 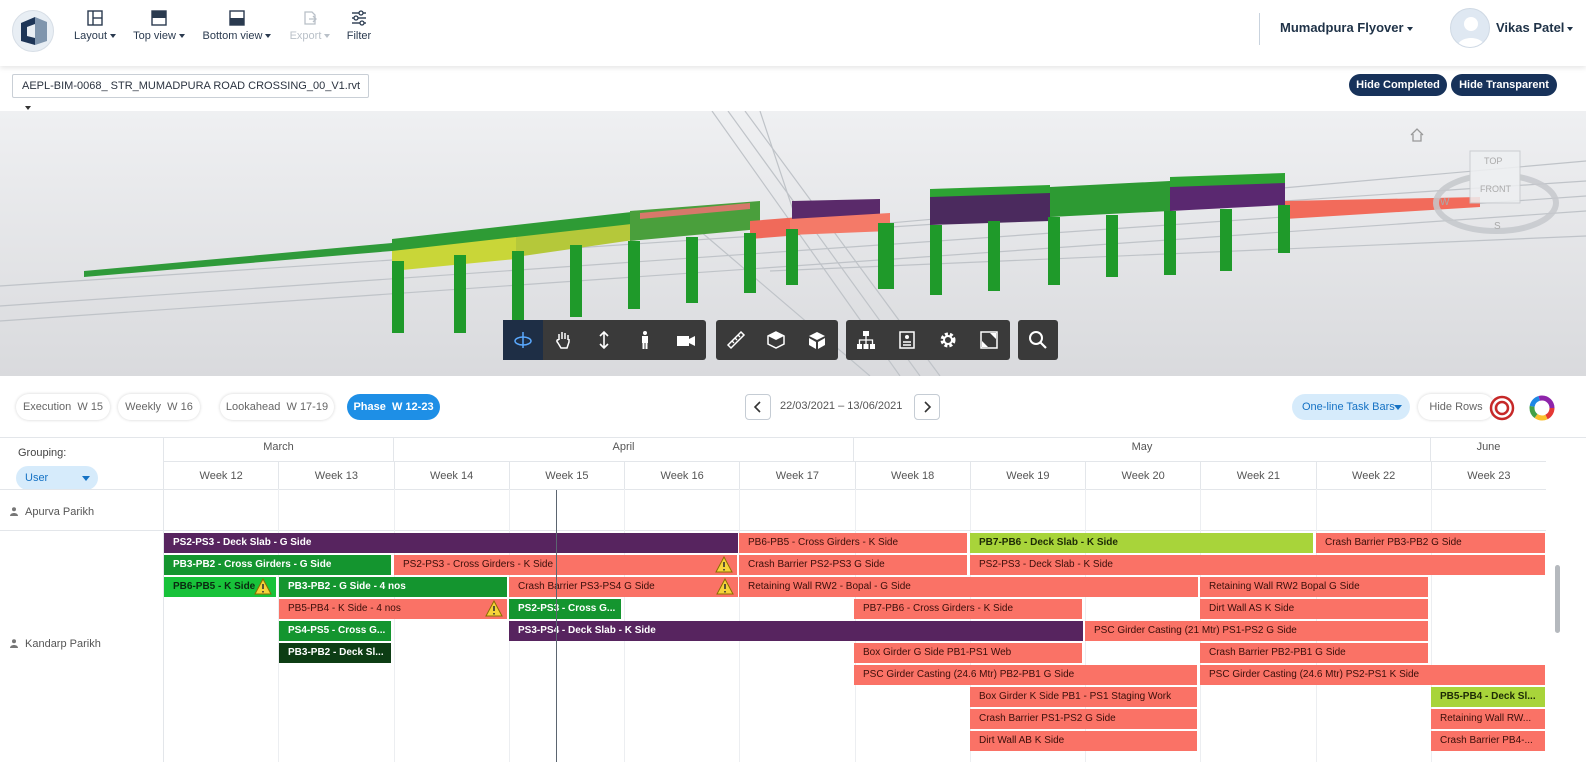 What do you see at coordinates (310, 26) in the screenshot?
I see `export-button: Export` at bounding box center [310, 26].